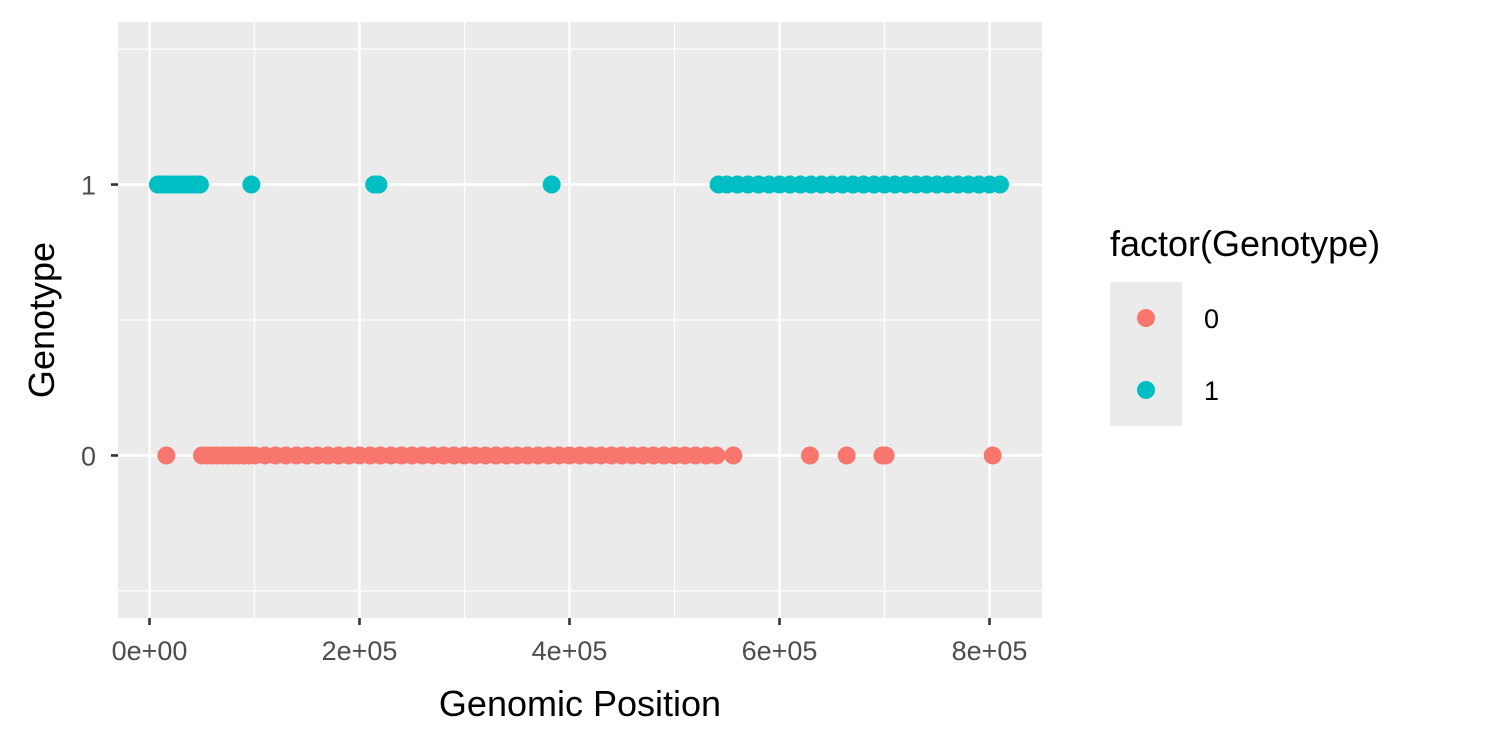 The image size is (1500, 750). I want to click on legend-title: factor(Genotype), so click(1245, 243).